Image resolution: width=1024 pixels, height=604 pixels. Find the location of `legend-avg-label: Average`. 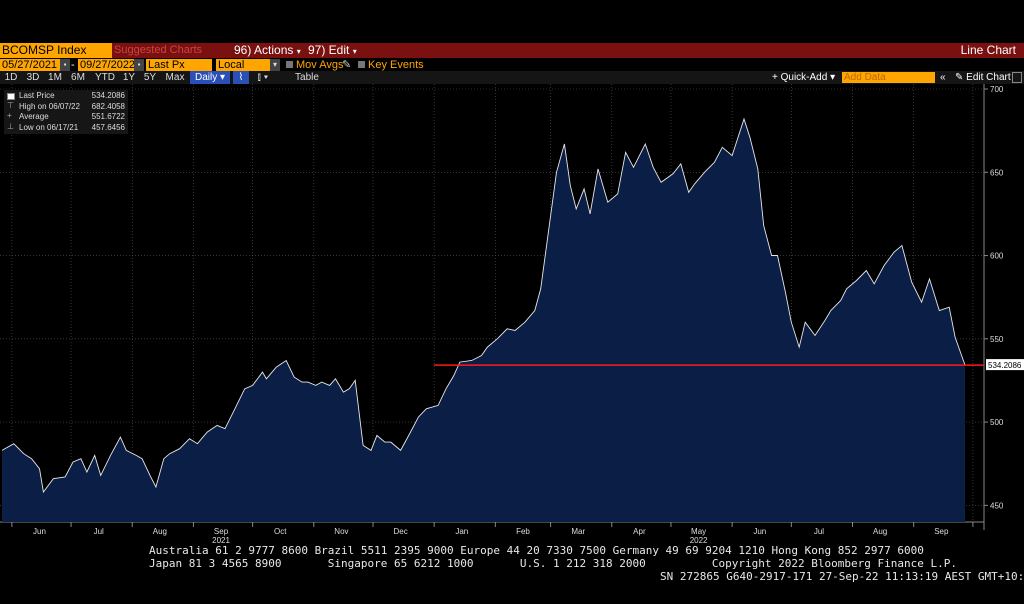

legend-avg-label: Average is located at coordinates (34, 116).